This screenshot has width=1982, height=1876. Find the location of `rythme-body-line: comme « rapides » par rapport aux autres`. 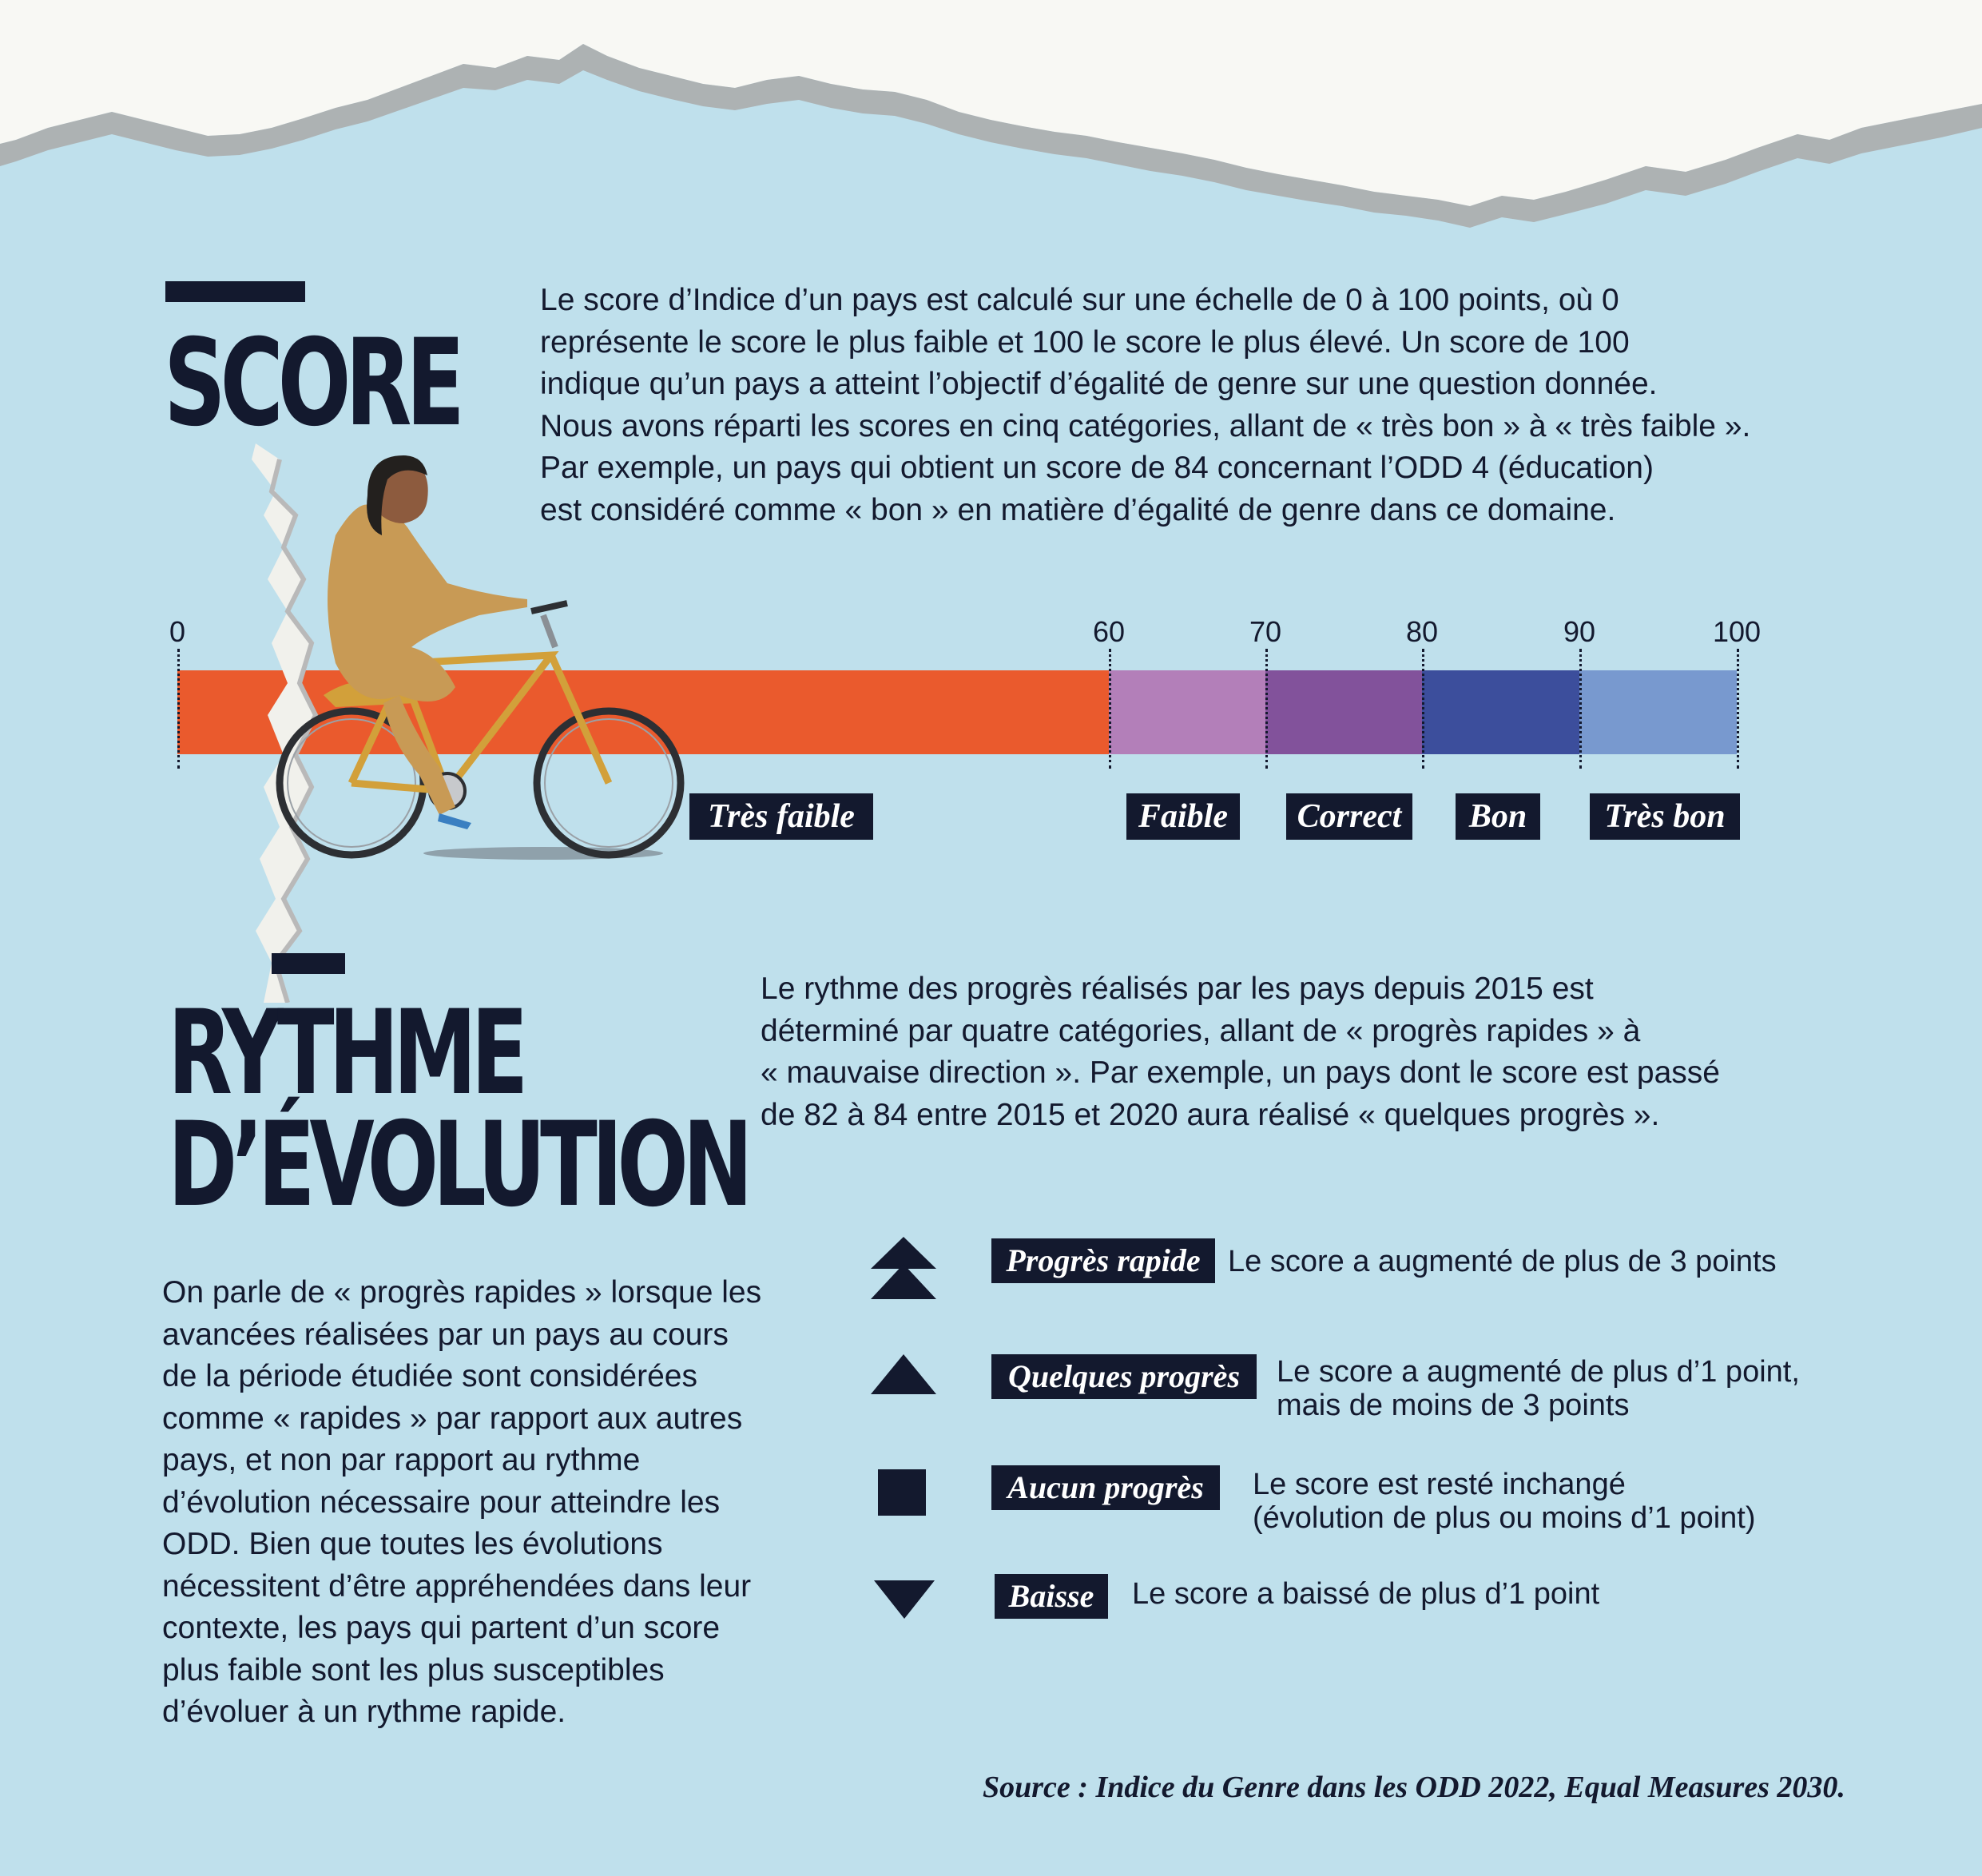

rythme-body-line: comme « rapides » par rapport aux autres is located at coordinates (453, 1418).